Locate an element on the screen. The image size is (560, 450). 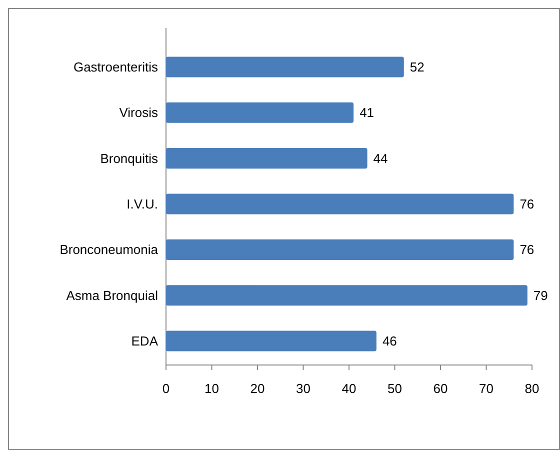
x-tick-label: 10 is located at coordinates (211, 388).